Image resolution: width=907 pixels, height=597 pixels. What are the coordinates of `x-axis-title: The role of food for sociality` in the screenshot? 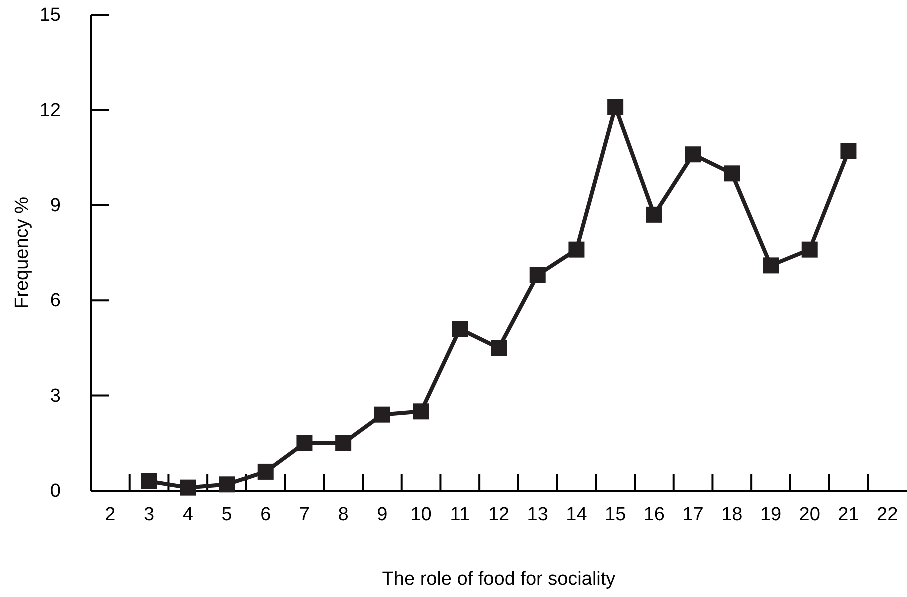 It's located at (499, 579).